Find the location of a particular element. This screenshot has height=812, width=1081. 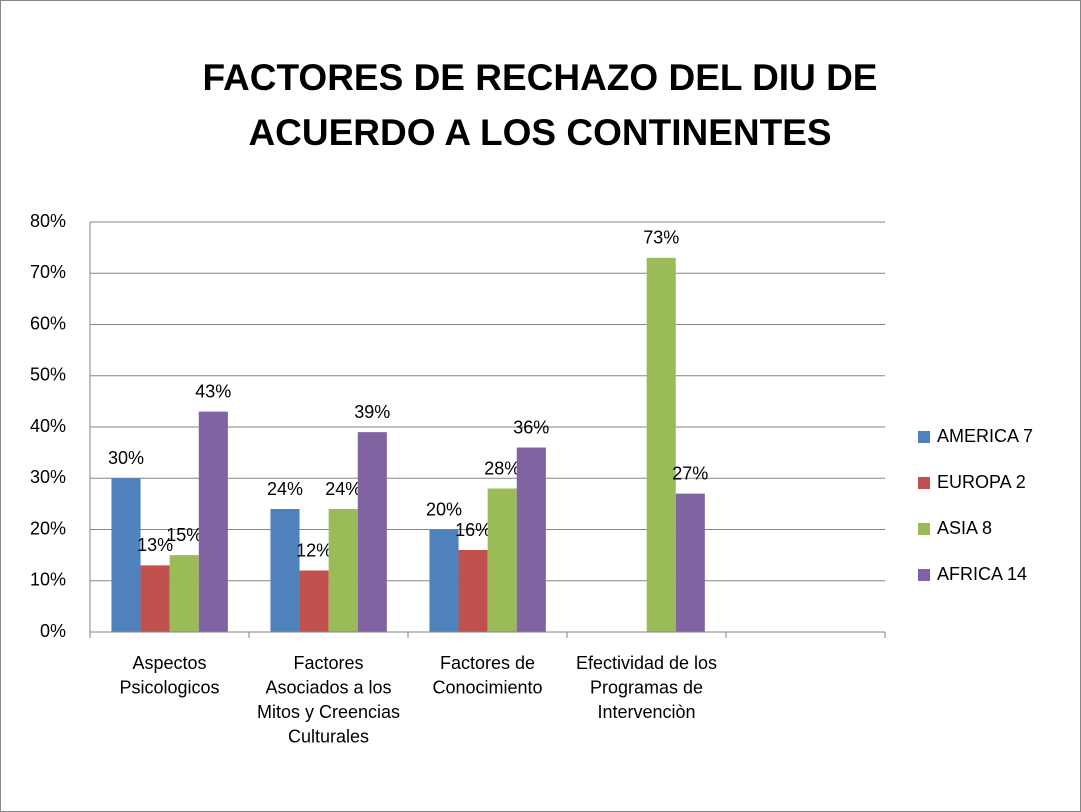

y-tick-label: 40% is located at coordinates (48, 426).